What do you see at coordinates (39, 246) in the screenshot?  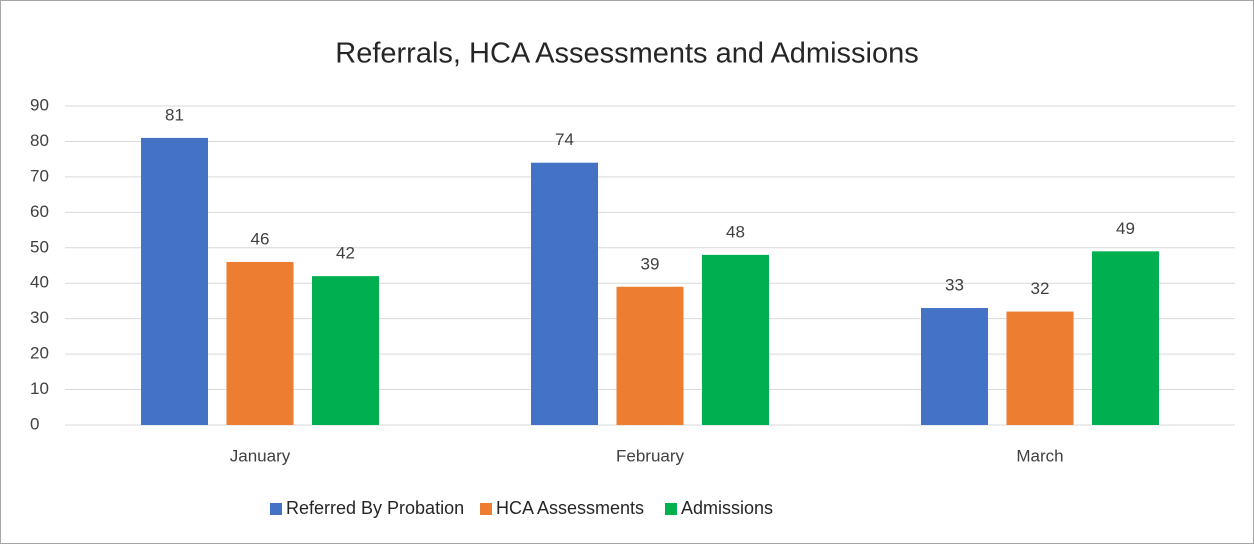 I see `y-tick-label: 50` at bounding box center [39, 246].